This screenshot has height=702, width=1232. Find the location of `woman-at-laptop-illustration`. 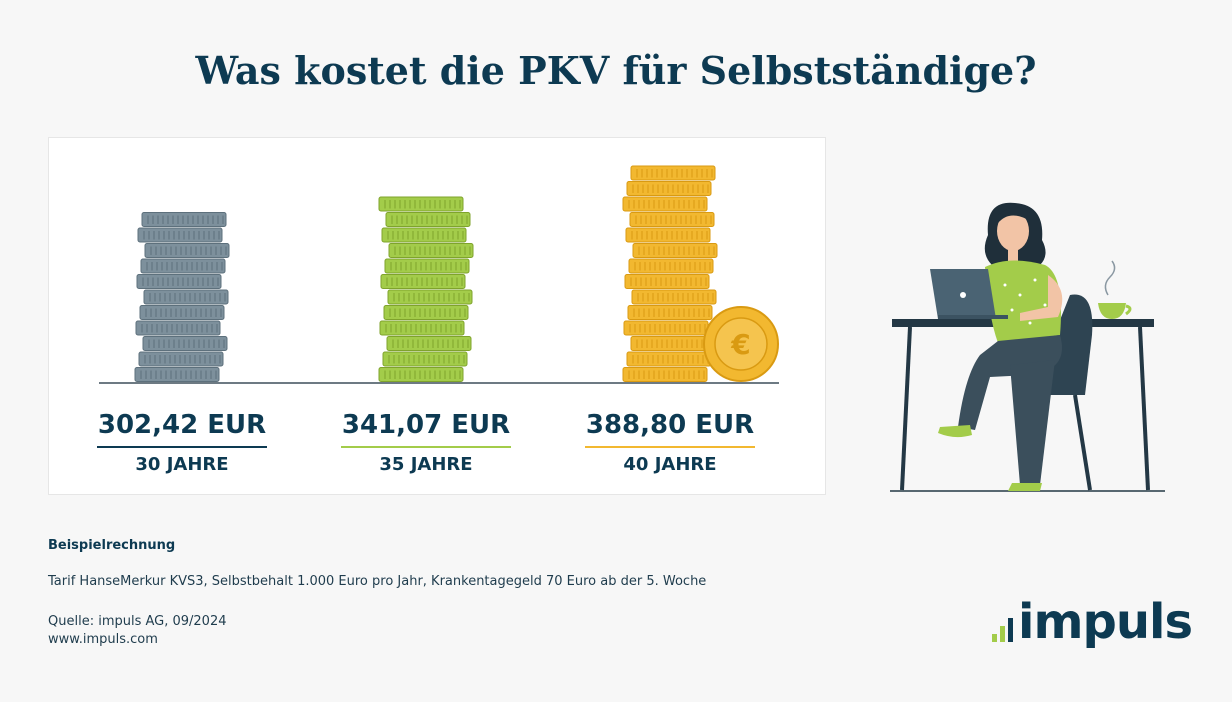

woman-at-laptop-illustration is located at coordinates (1027, 347).